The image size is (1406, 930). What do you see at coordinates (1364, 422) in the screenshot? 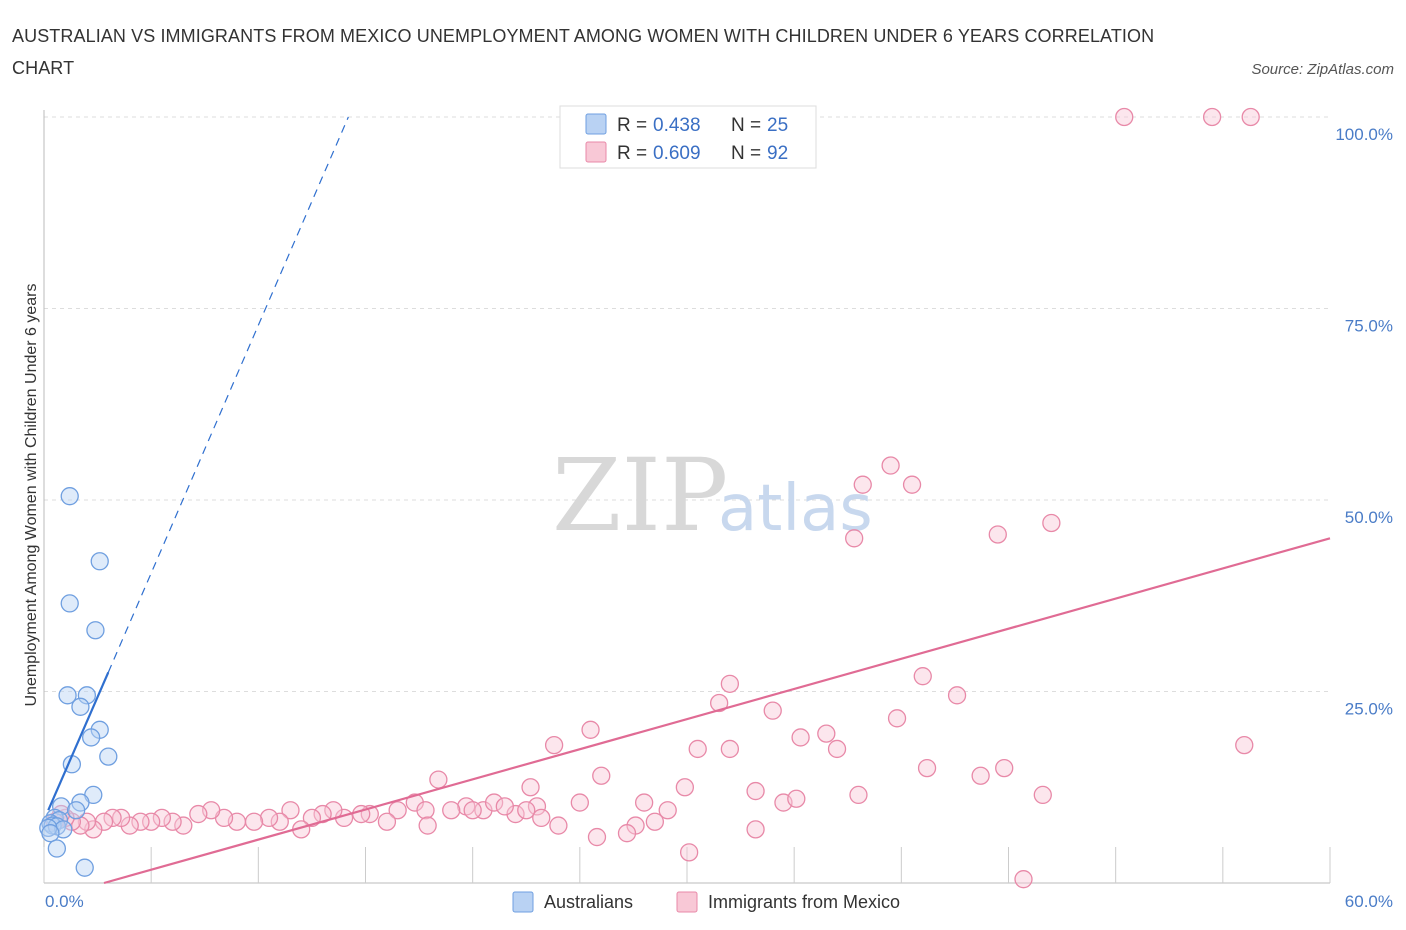
I see `y-axis-tick-labels: 25.0% 50.0% 75.0% 100.0%` at bounding box center [1364, 422].